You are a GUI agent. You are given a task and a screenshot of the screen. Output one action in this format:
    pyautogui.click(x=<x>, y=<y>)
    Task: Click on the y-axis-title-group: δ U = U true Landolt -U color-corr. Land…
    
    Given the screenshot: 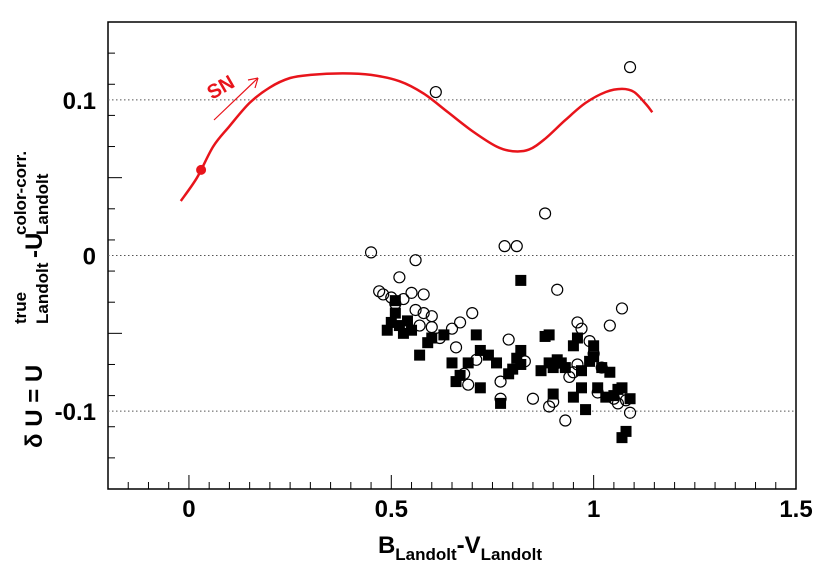 What is the action you would take?
    pyautogui.click(x=31, y=299)
    